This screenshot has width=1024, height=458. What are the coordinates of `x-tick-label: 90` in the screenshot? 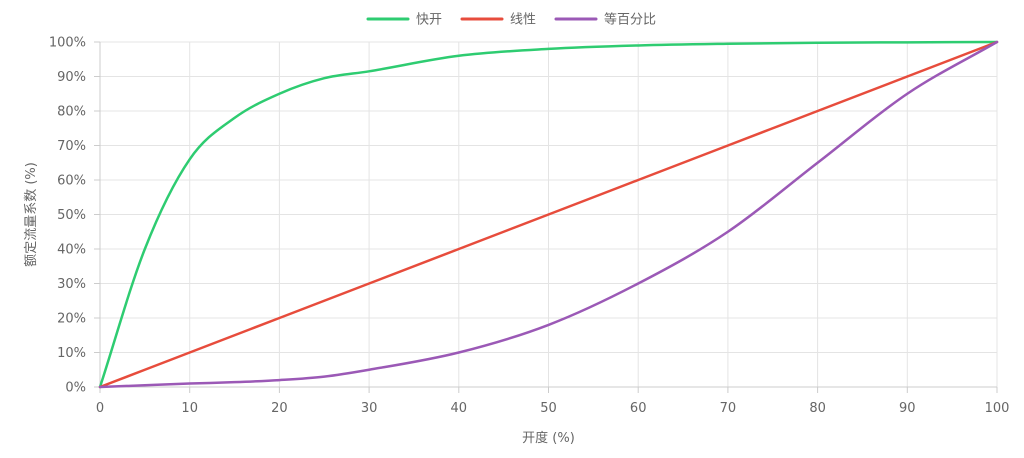 It's located at (907, 408).